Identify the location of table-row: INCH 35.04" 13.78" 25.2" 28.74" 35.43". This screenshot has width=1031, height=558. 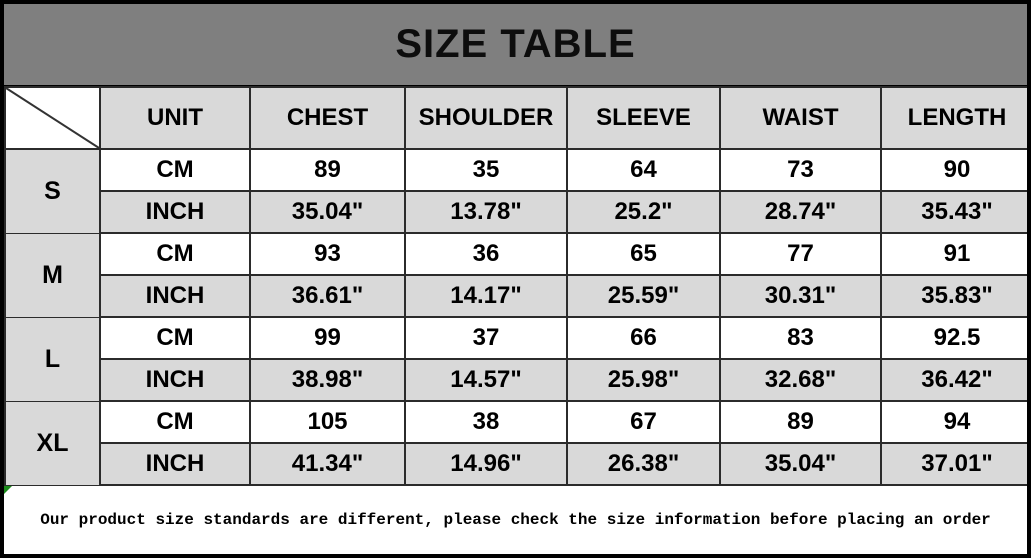
(516, 212).